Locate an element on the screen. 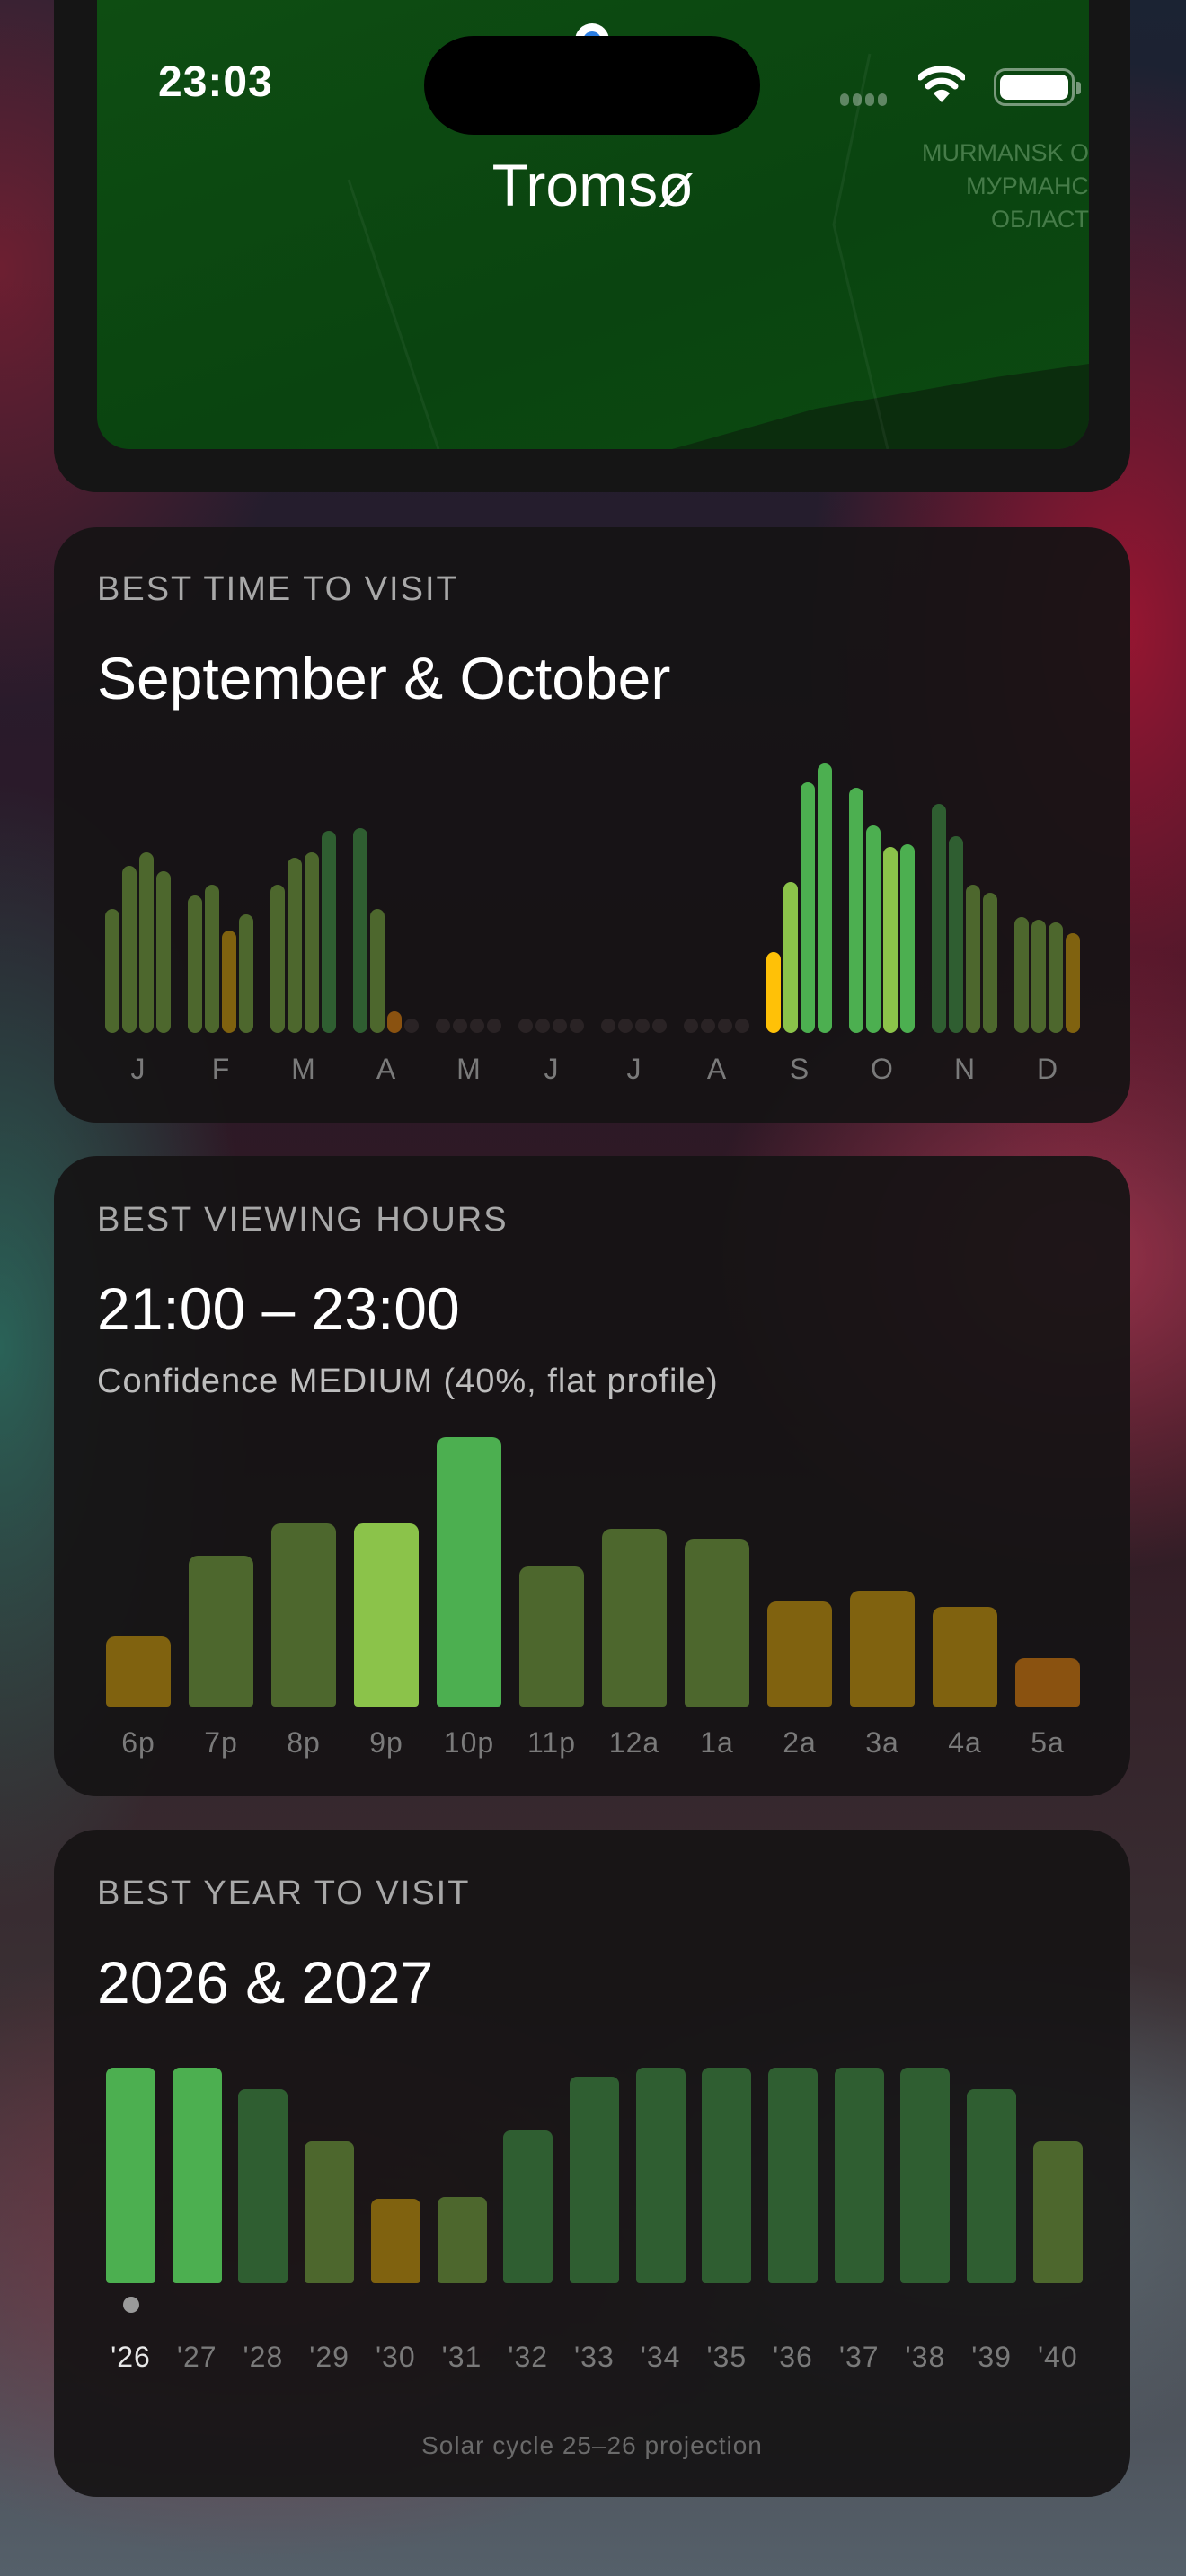 This screenshot has width=1186, height=2576. year-label: '34 is located at coordinates (660, 2357).